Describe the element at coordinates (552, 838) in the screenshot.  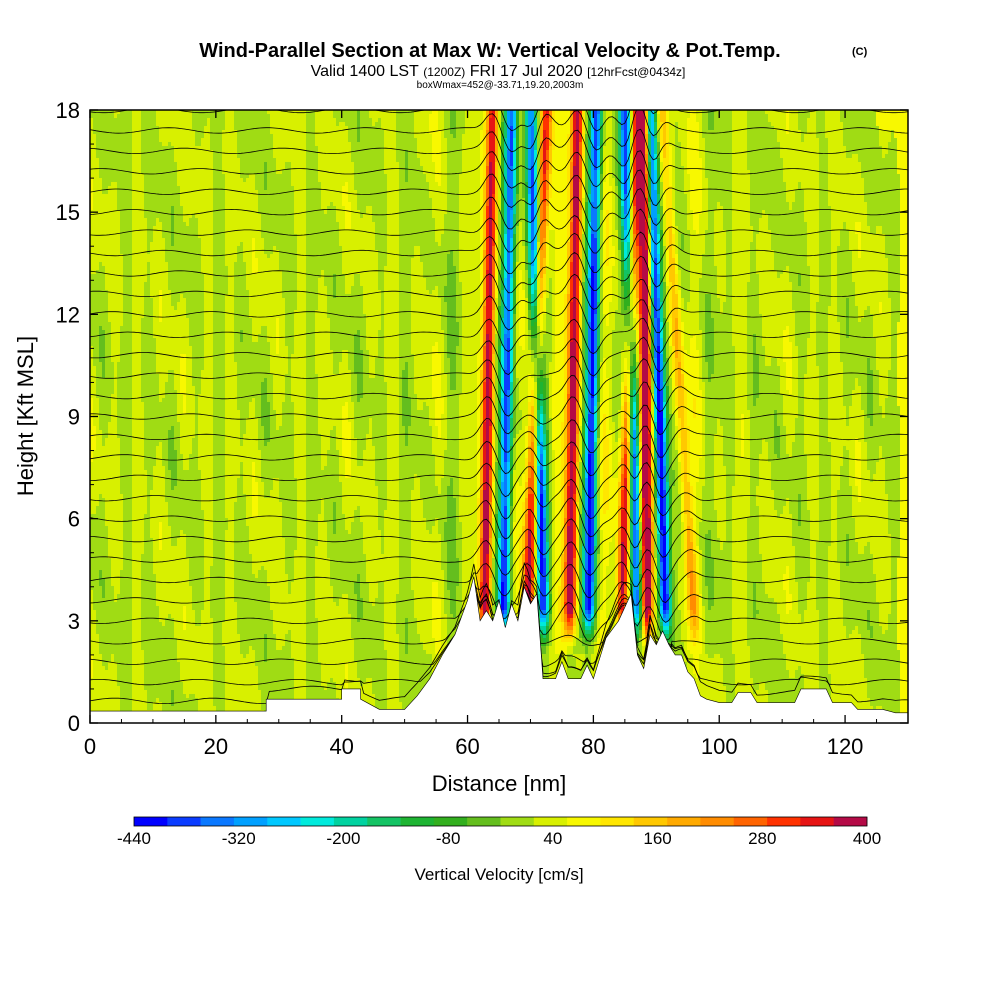
I see `colorbar-tick-label: 40` at that location.